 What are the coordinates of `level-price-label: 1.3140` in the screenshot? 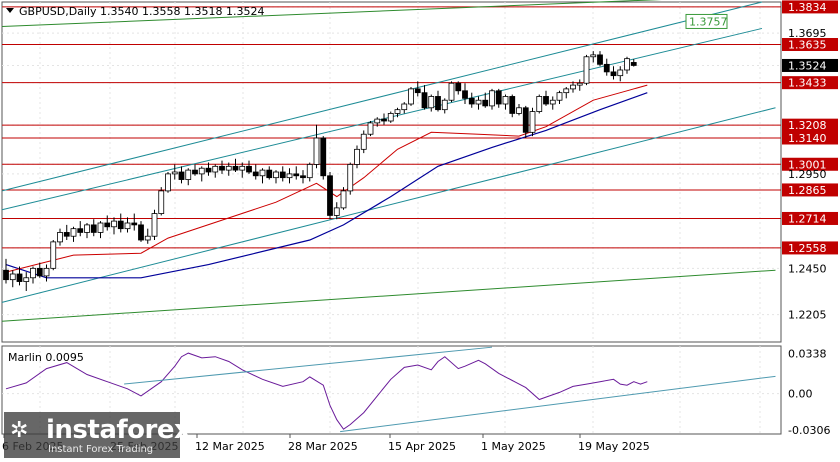 It's located at (807, 138).